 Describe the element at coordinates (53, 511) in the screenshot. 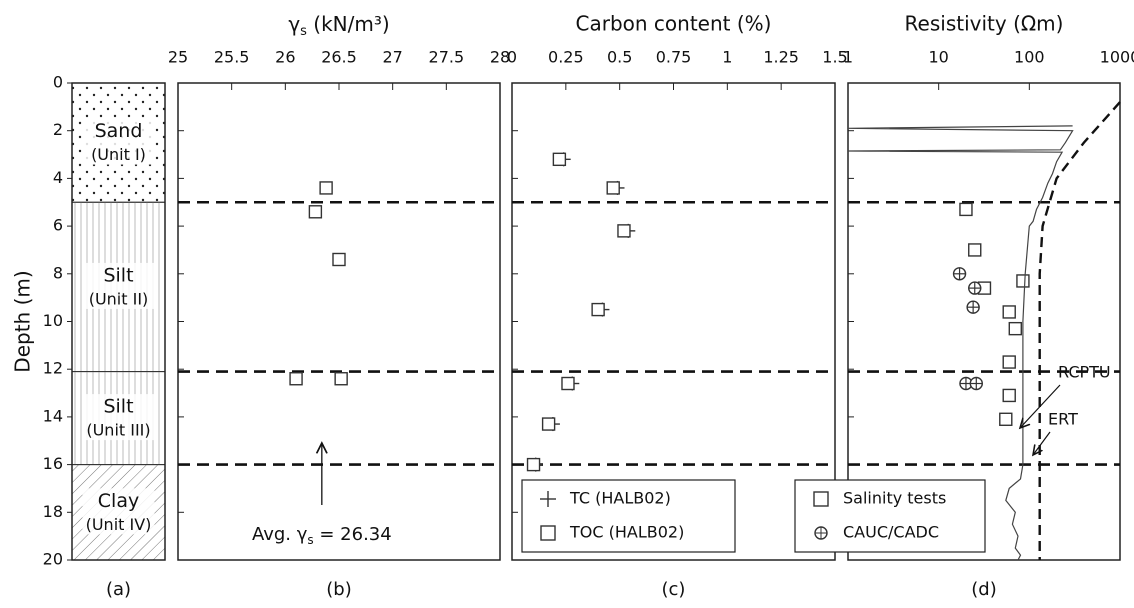

I see `y-tick-label: 18` at that location.